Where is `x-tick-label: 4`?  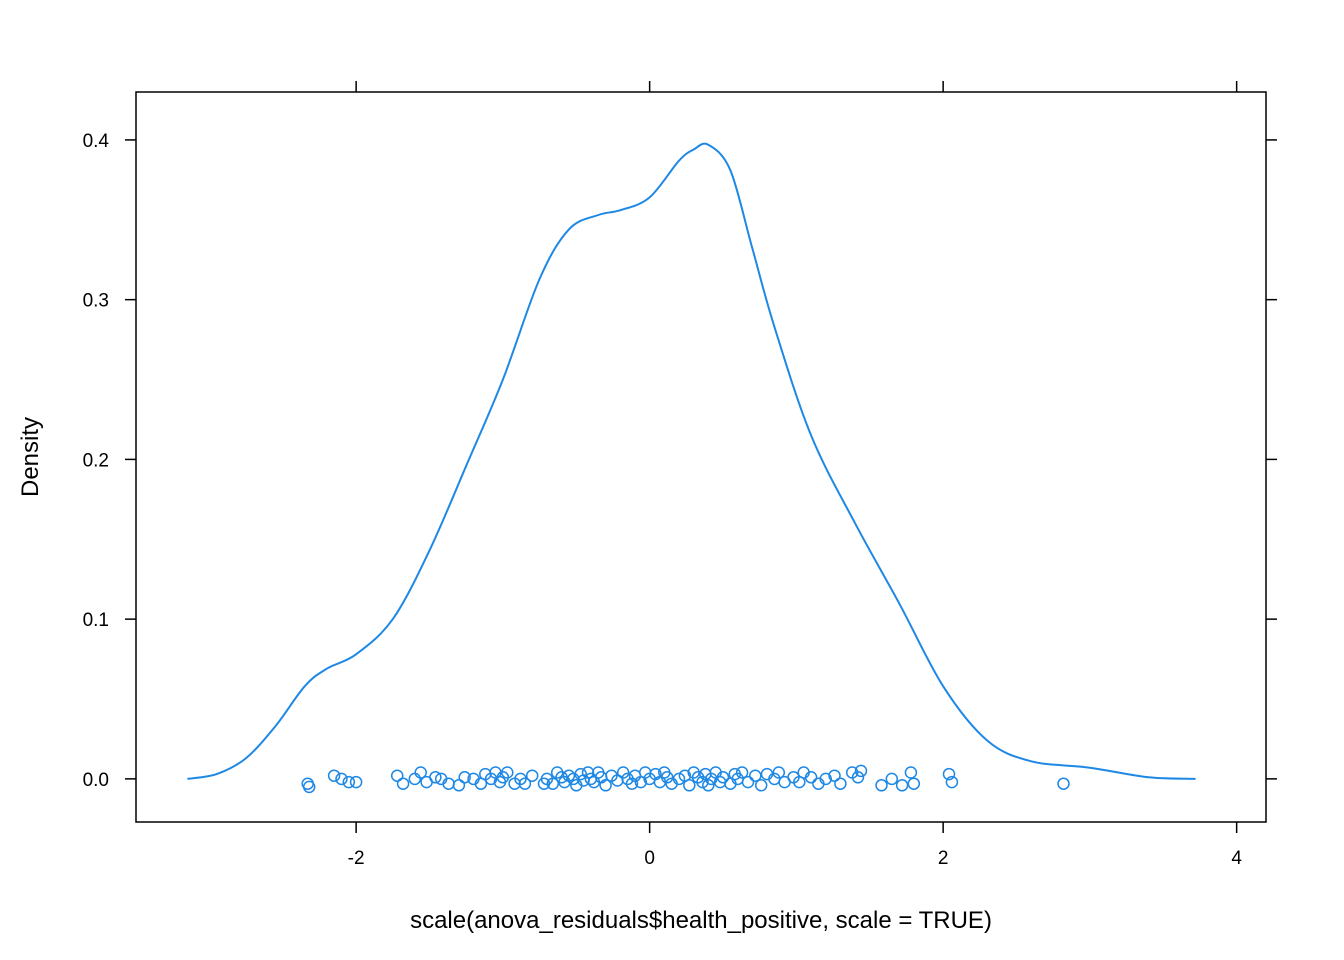 x-tick-label: 4 is located at coordinates (1236, 858).